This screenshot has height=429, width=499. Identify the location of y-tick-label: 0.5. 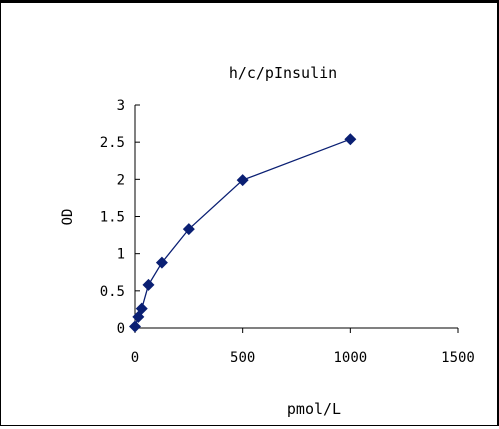
(112, 292).